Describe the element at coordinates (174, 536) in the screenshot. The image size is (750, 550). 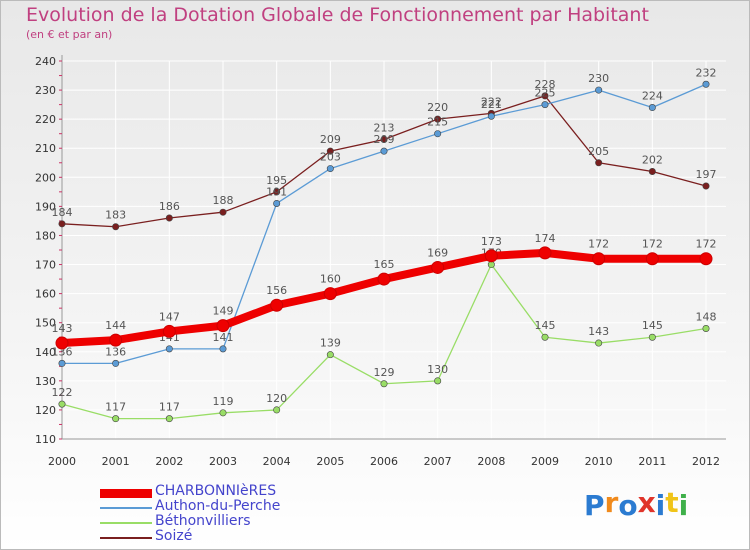
I see `legend-label: Soizé` at that location.